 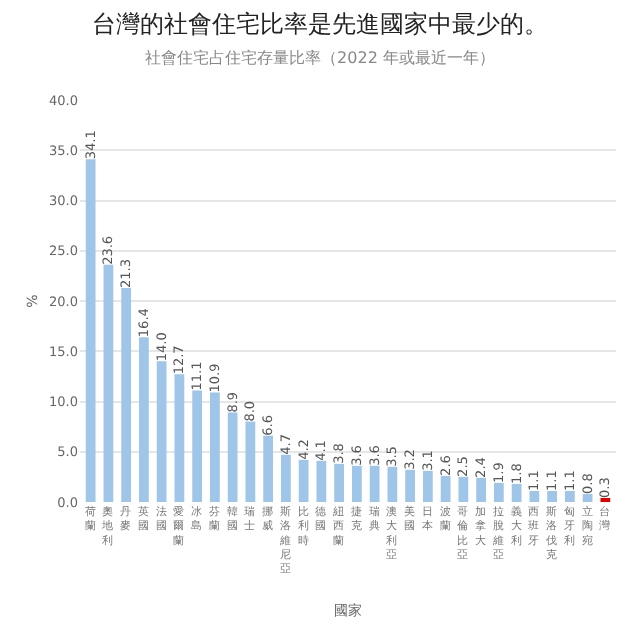 I want to click on chart-subtitle: 社會住宅占住宅存量比率（2022 年或最近一年）, so click(x=320, y=58).